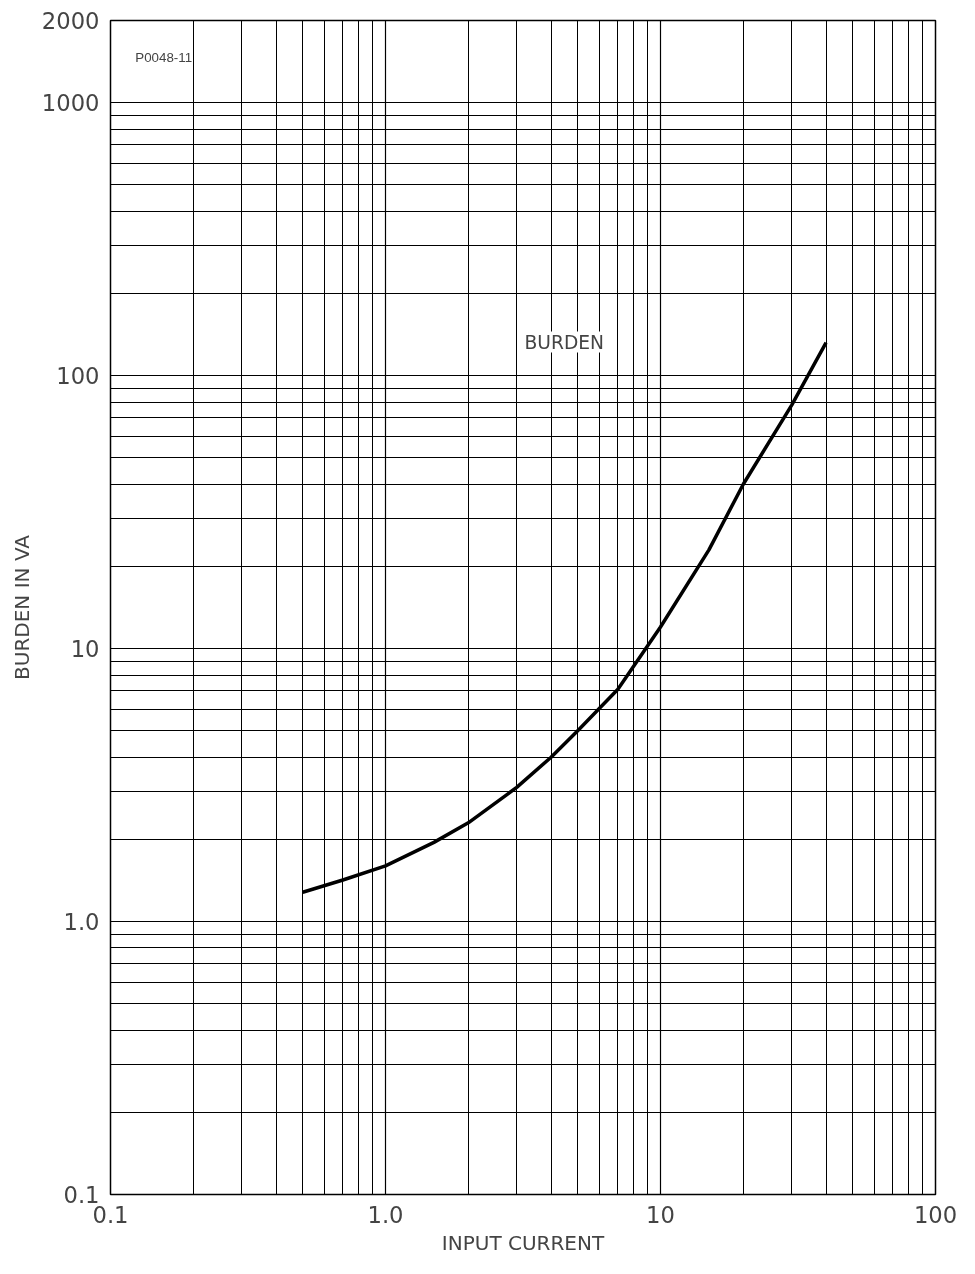 The width and height of the screenshot is (975, 1274). Describe the element at coordinates (81, 922) in the screenshot. I see `y-tick-label: 1.0` at that location.